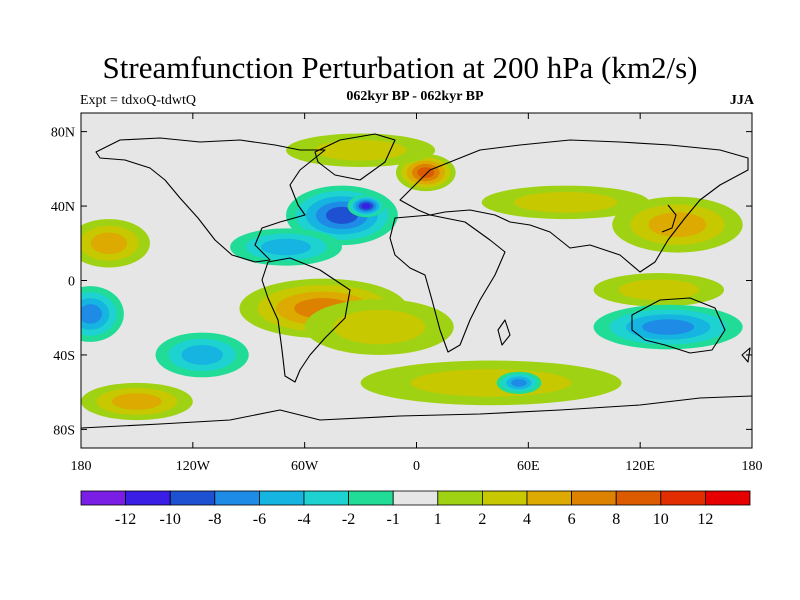  Describe the element at coordinates (482, 519) in the screenshot. I see `colorbar-label: 2` at that location.